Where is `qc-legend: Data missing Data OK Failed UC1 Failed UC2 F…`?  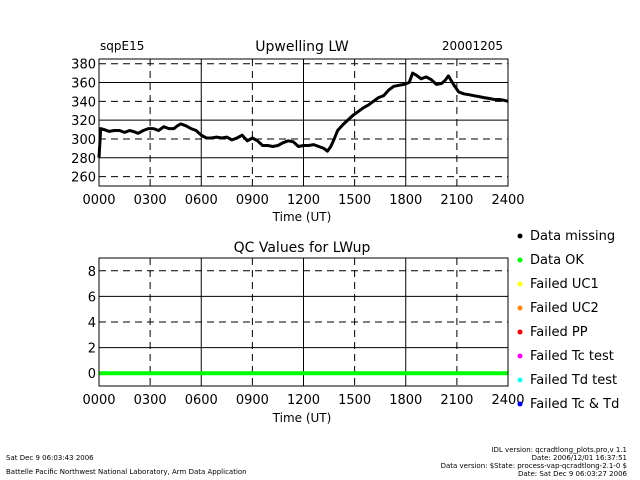 qc-legend: Data missing Data OK Failed UC1 Failed UC2 F… is located at coordinates (568, 320).